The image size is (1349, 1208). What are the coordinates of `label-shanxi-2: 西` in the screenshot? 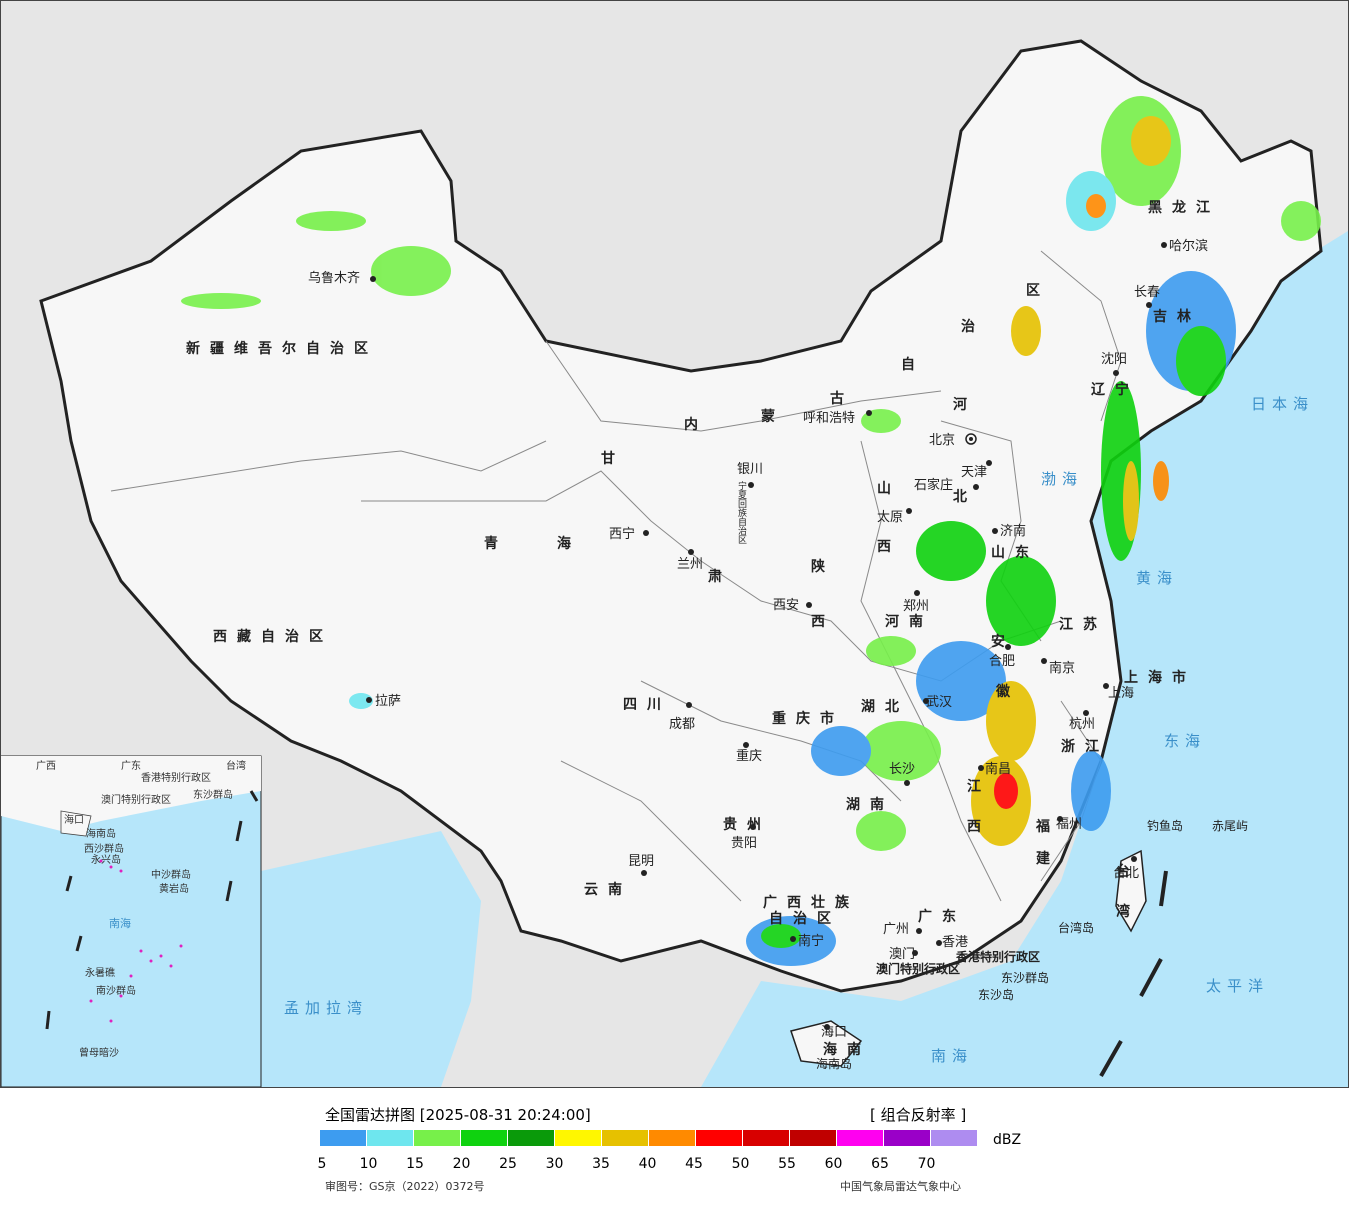 It's located at (889, 547).